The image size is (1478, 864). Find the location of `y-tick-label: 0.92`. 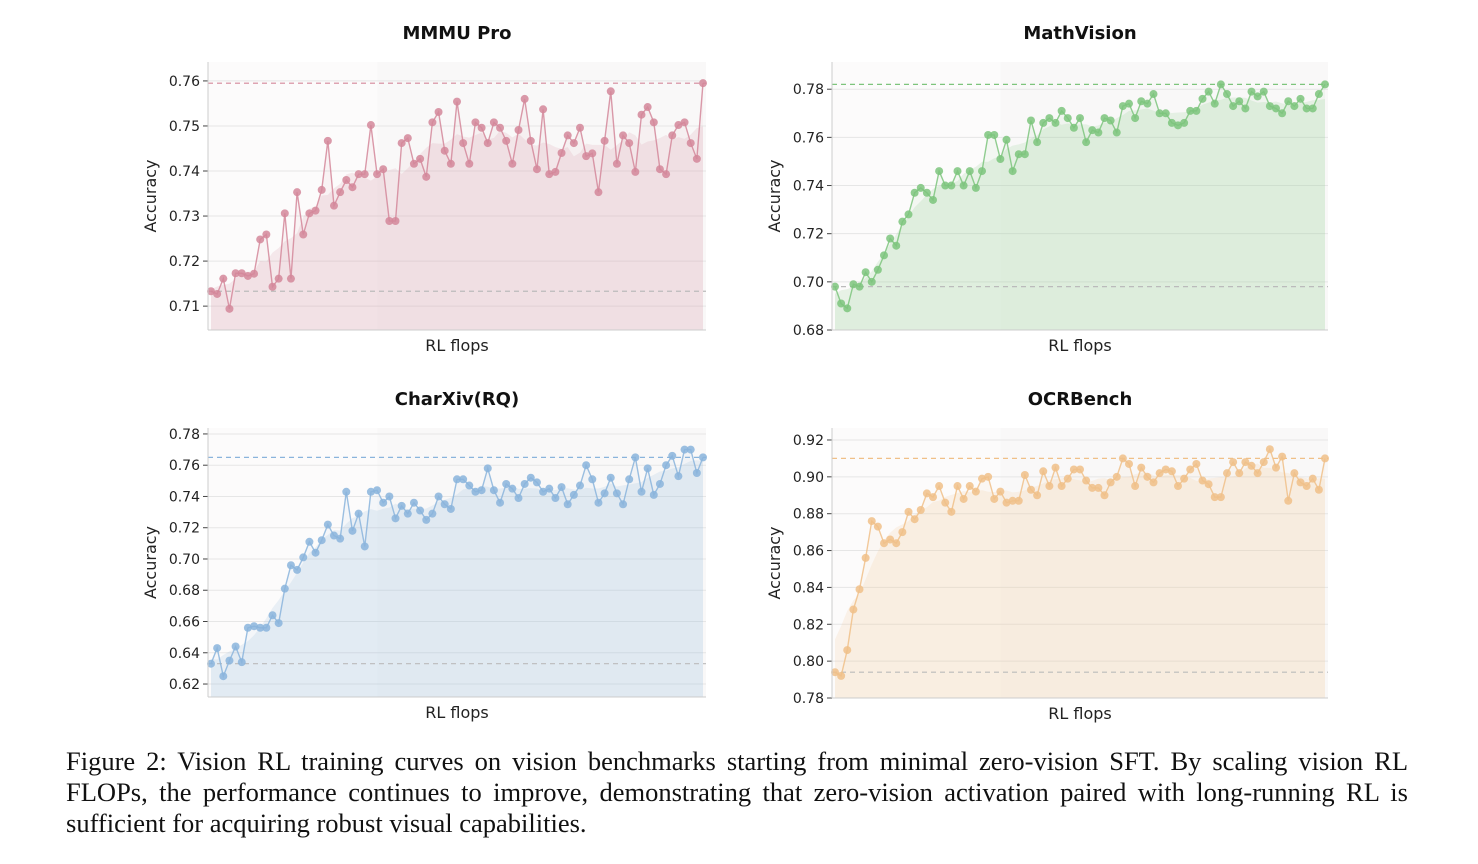

y-tick-label: 0.92 is located at coordinates (808, 441).